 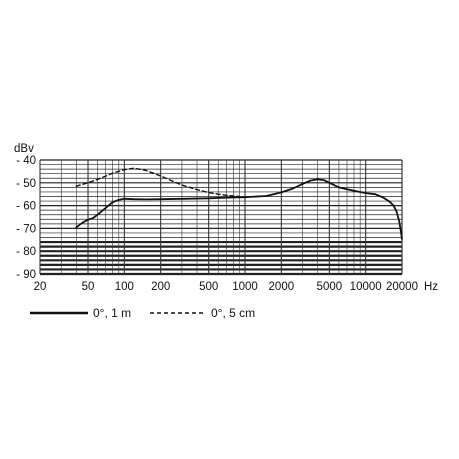 What do you see at coordinates (26, 207) in the screenshot?
I see `y-tick-label: - 60` at bounding box center [26, 207].